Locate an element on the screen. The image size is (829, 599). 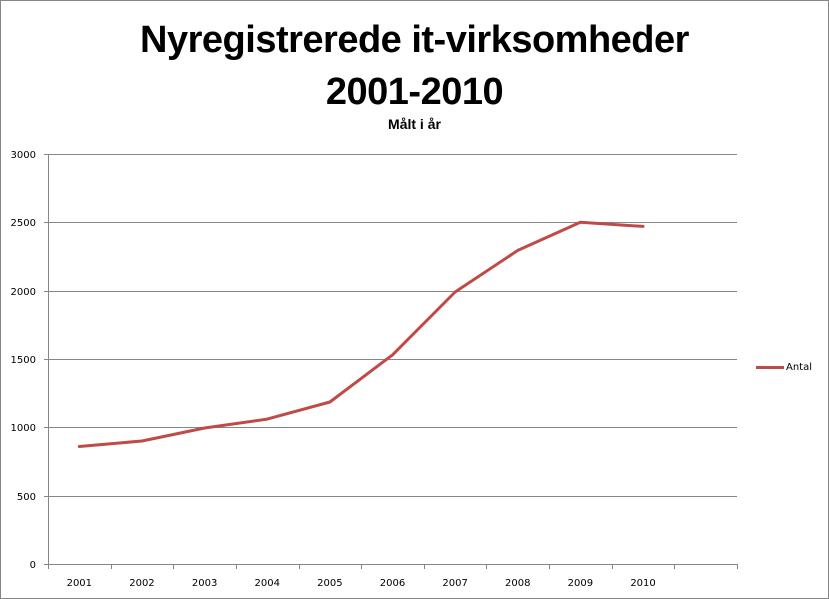
x-tick-label: 2007 is located at coordinates (454, 583).